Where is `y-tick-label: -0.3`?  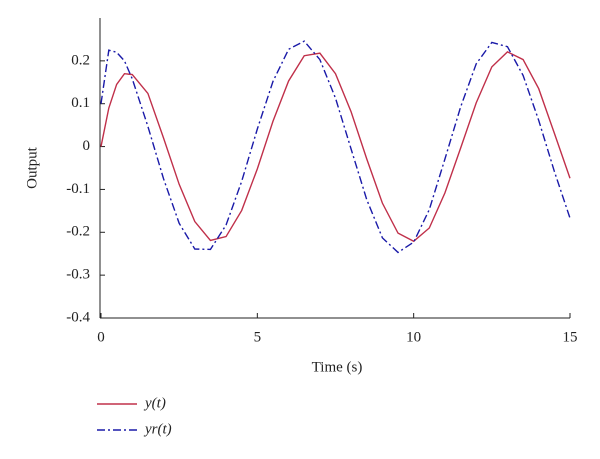
y-tick-label: -0.3 is located at coordinates (78, 275).